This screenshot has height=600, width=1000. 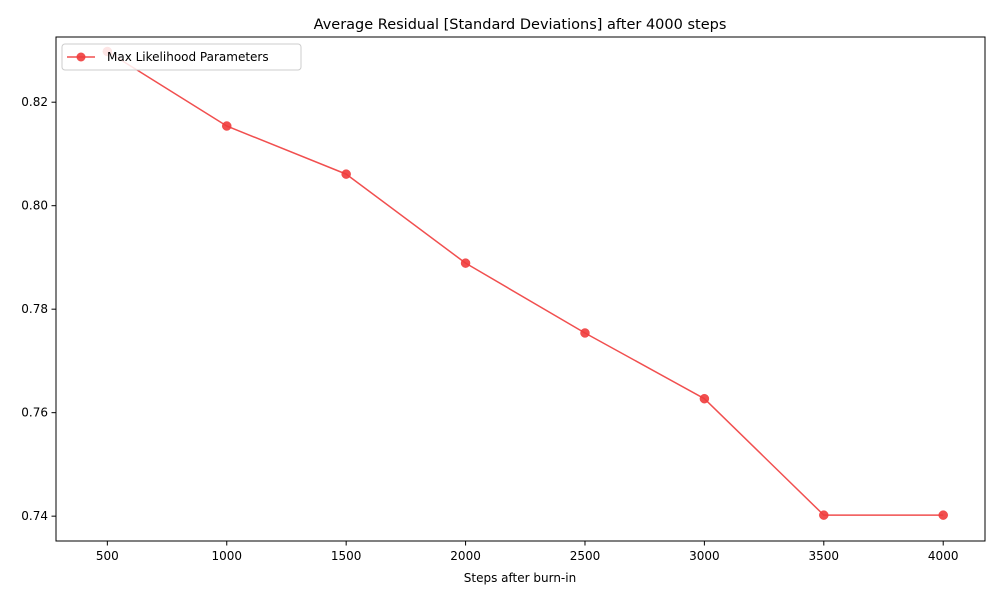 I want to click on x-tick-label: 2500, so click(x=585, y=556).